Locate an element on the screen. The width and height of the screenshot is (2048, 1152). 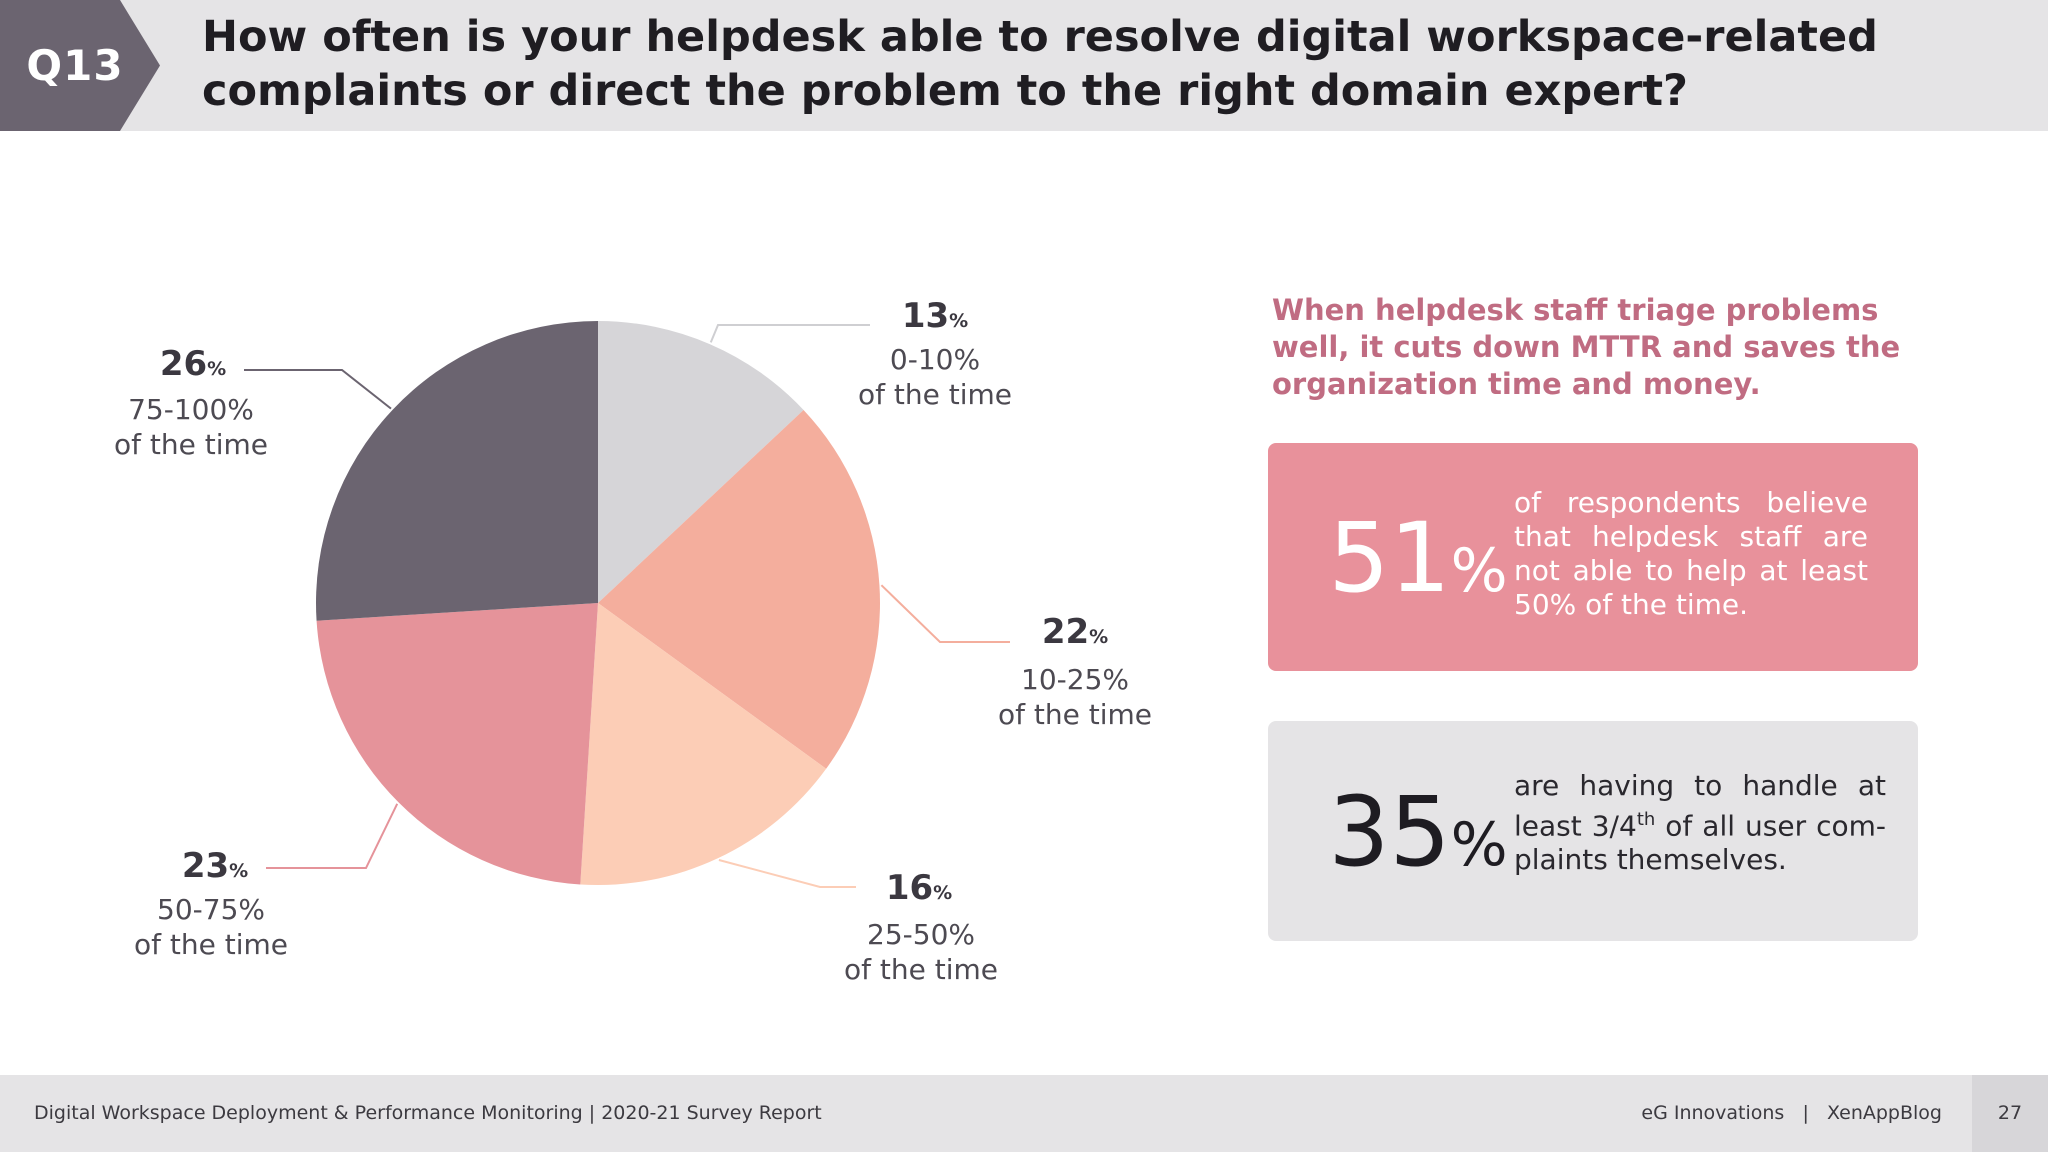
footer-brands: eG Innovations | XenAppBlog is located at coordinates (1791, 1113).